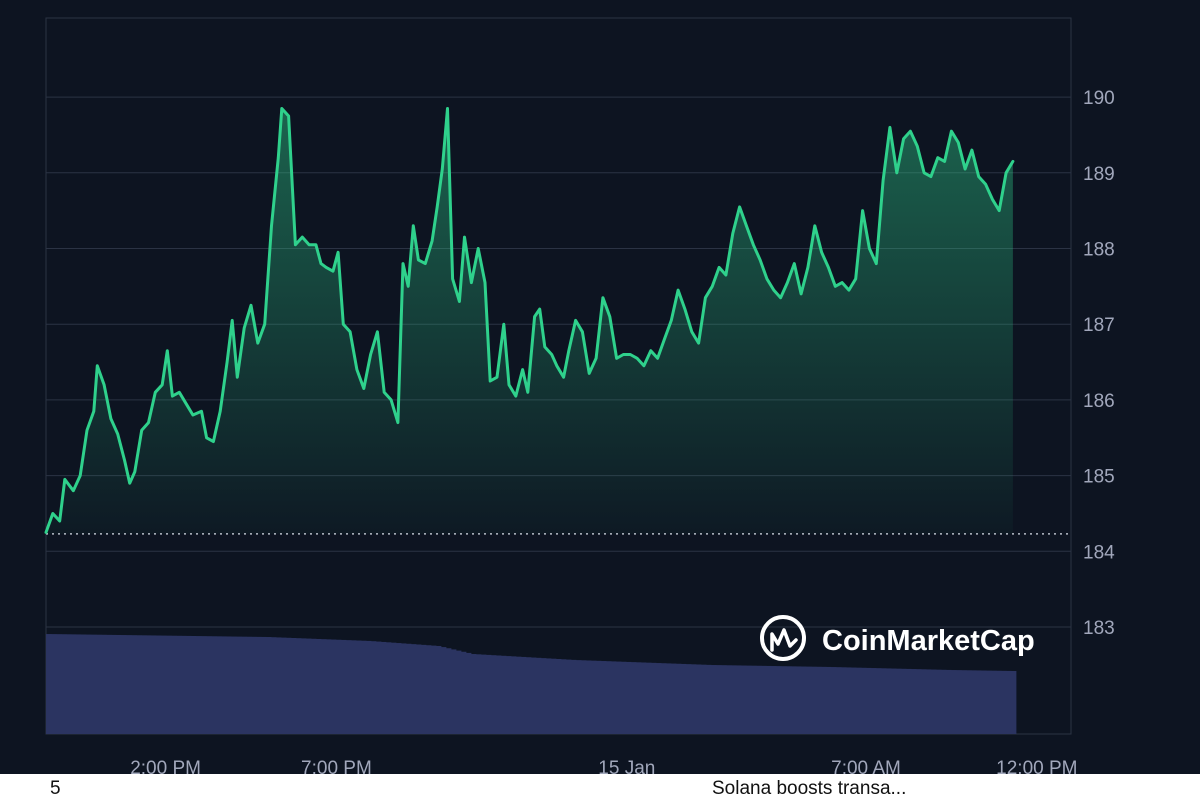 This screenshot has height=800, width=1200. What do you see at coordinates (1036, 768) in the screenshot?
I see `x-tick-label: 12:00 PM` at bounding box center [1036, 768].